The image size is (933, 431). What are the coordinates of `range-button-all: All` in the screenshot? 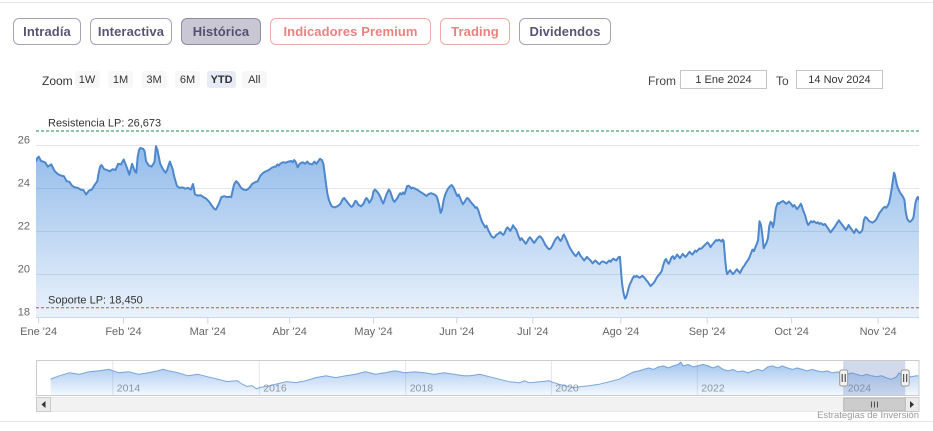 It's located at (254, 79).